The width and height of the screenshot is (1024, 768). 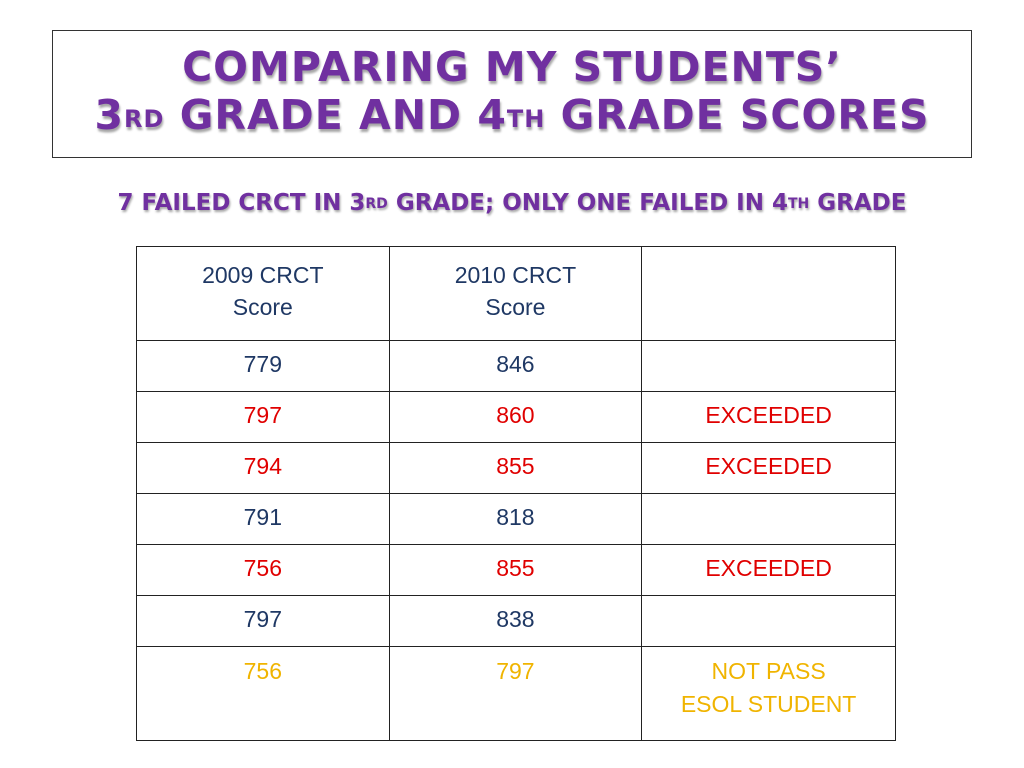 What do you see at coordinates (768, 704) in the screenshot?
I see `status-line: ESOL STUDENT` at bounding box center [768, 704].